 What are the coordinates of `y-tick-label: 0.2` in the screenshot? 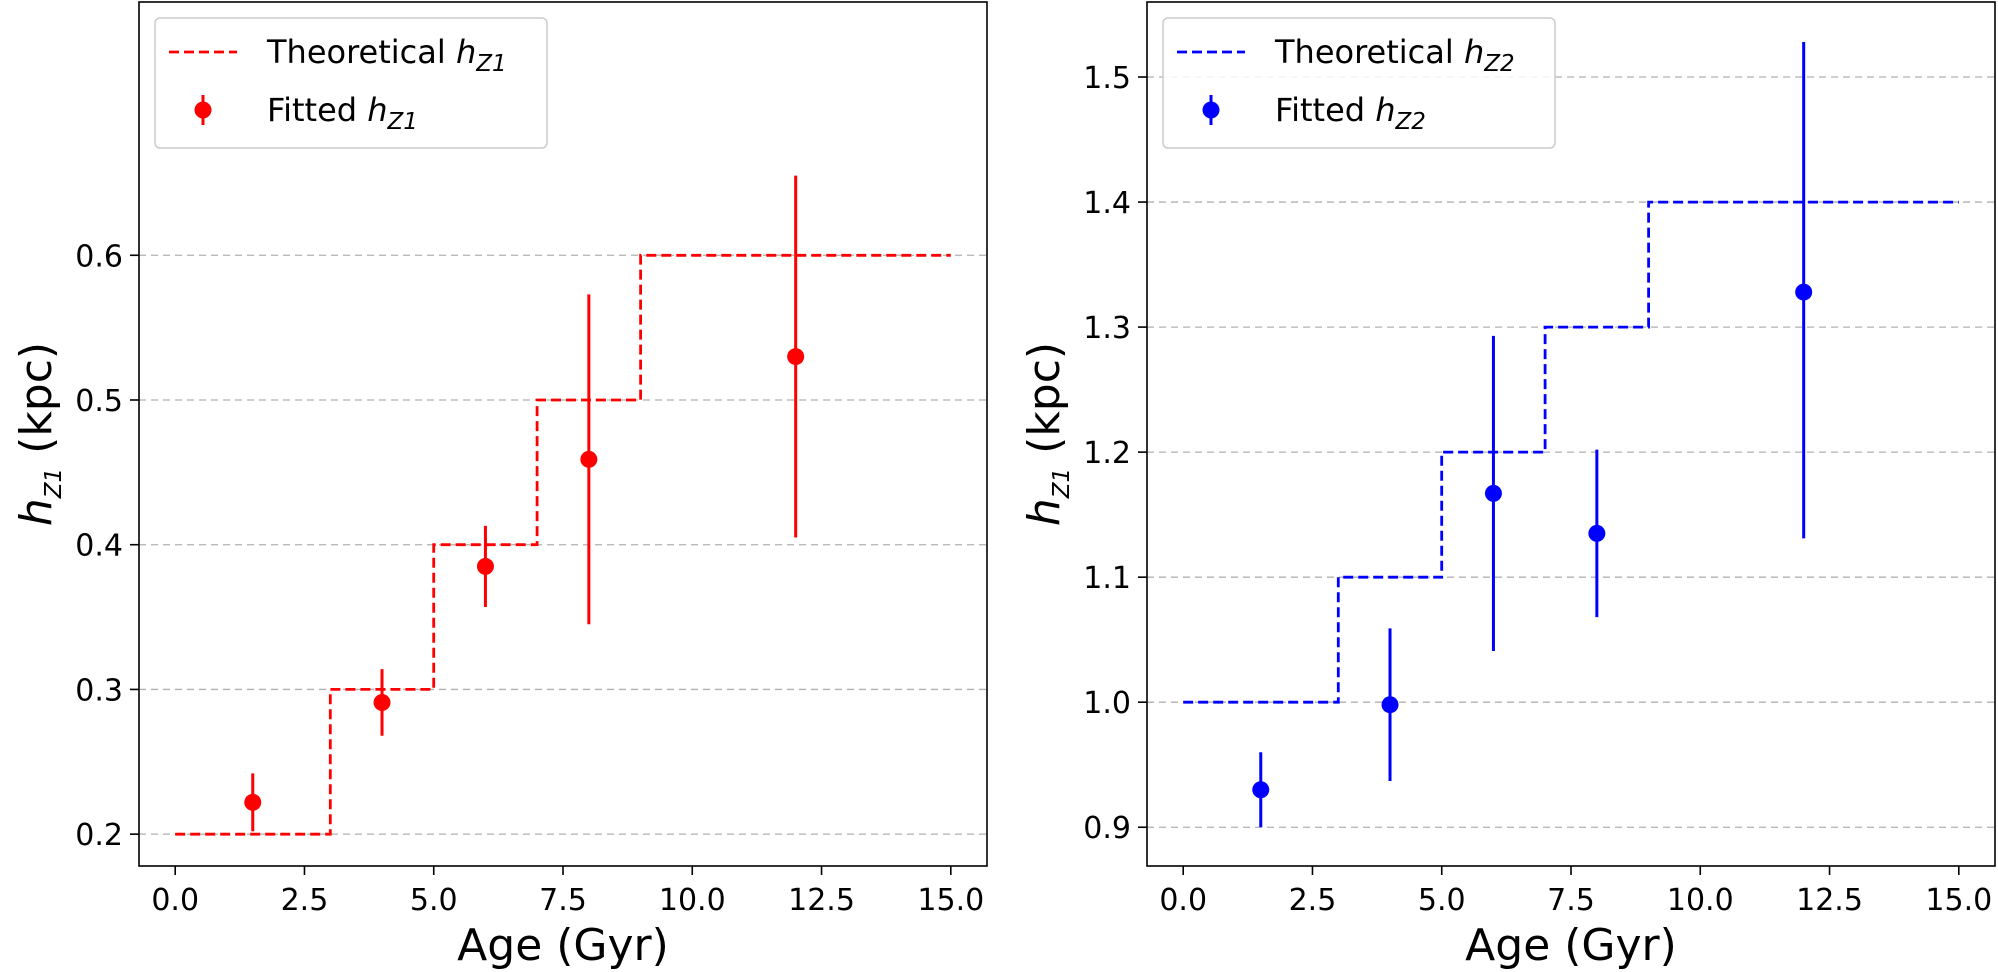 It's located at (99, 835).